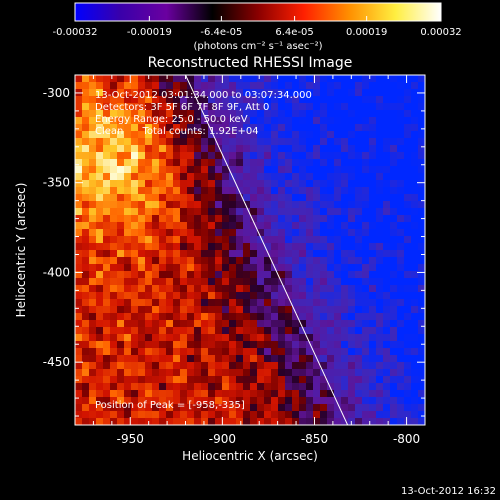  Describe the element at coordinates (250, 456) in the screenshot. I see `x-axis-label: Heliocentric X (arcsec)` at that location.